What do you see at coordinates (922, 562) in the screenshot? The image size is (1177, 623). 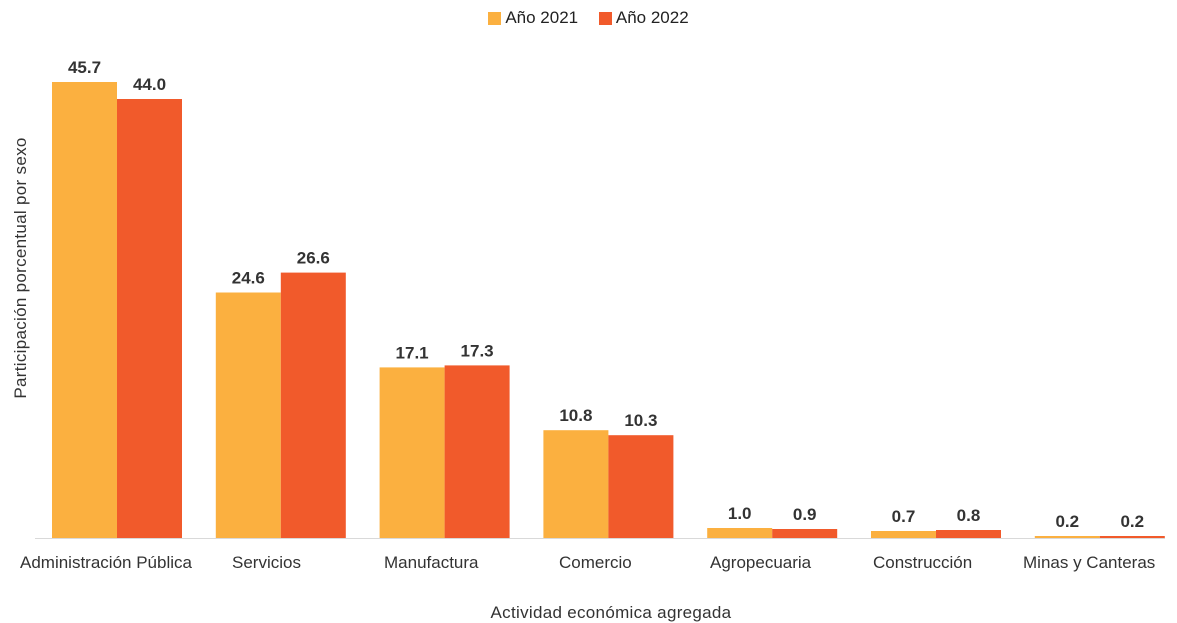 I see `category-label-5: Construcción` at bounding box center [922, 562].